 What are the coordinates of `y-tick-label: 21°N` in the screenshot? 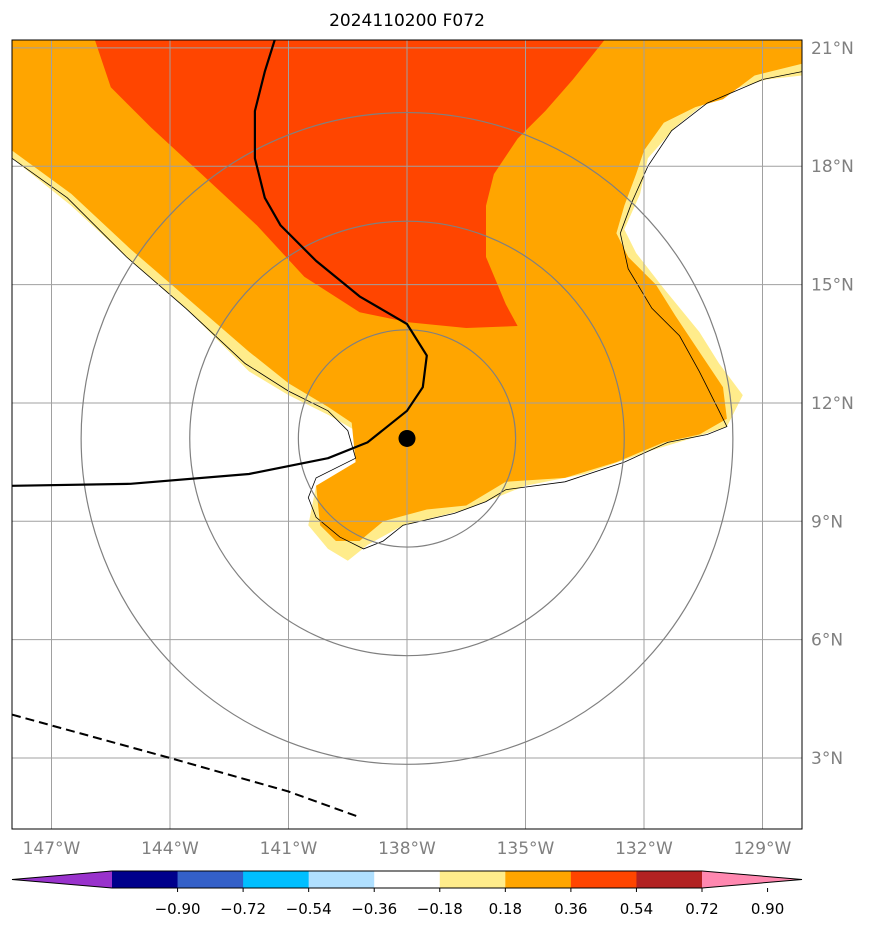 It's located at (832, 49).